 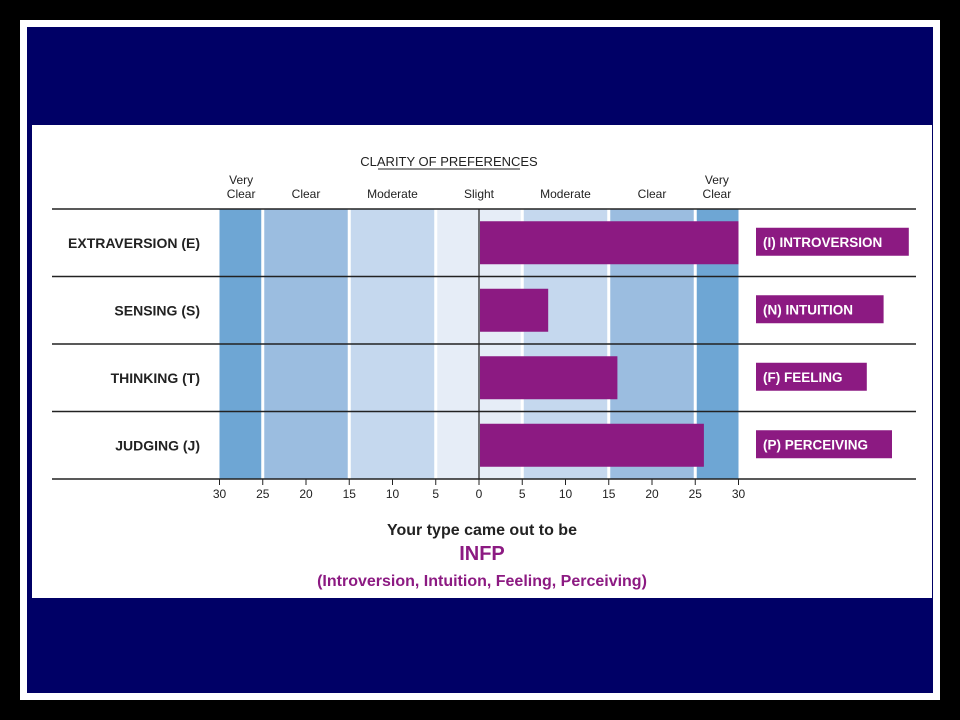 I want to click on row-right-label-2: (F) FEELING, so click(x=803, y=377).